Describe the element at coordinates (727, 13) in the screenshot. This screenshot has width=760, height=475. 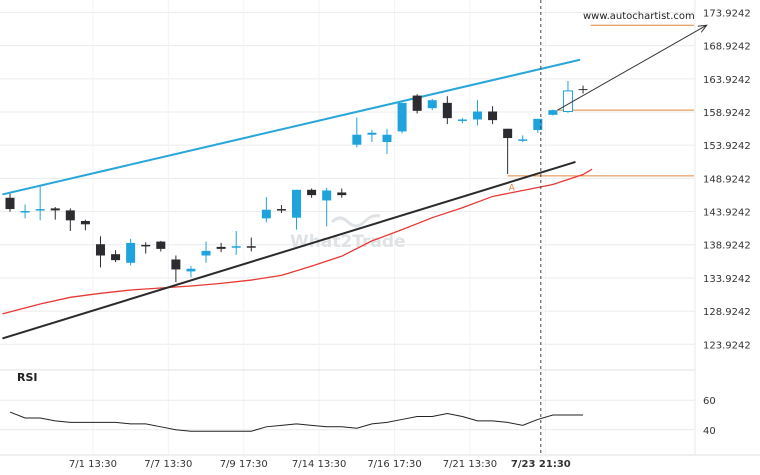
I see `price-tick-label: 173.9242` at that location.